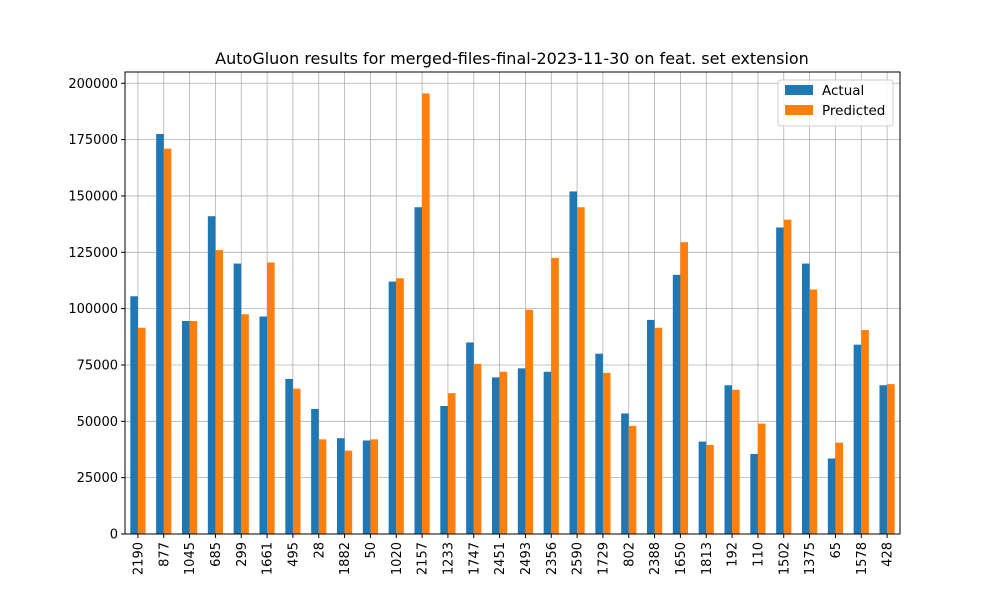 The width and height of the screenshot is (1000, 600). What do you see at coordinates (448, 558) in the screenshot?
I see `x-tick-label: 1233` at bounding box center [448, 558].